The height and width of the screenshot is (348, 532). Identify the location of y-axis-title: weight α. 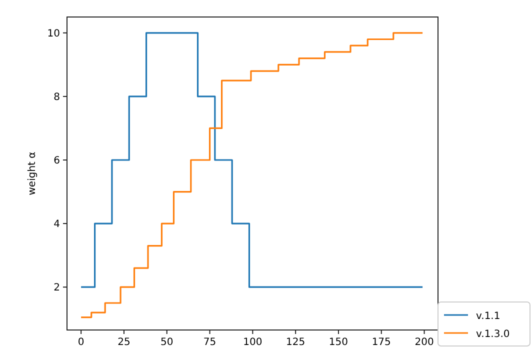
(32, 173).